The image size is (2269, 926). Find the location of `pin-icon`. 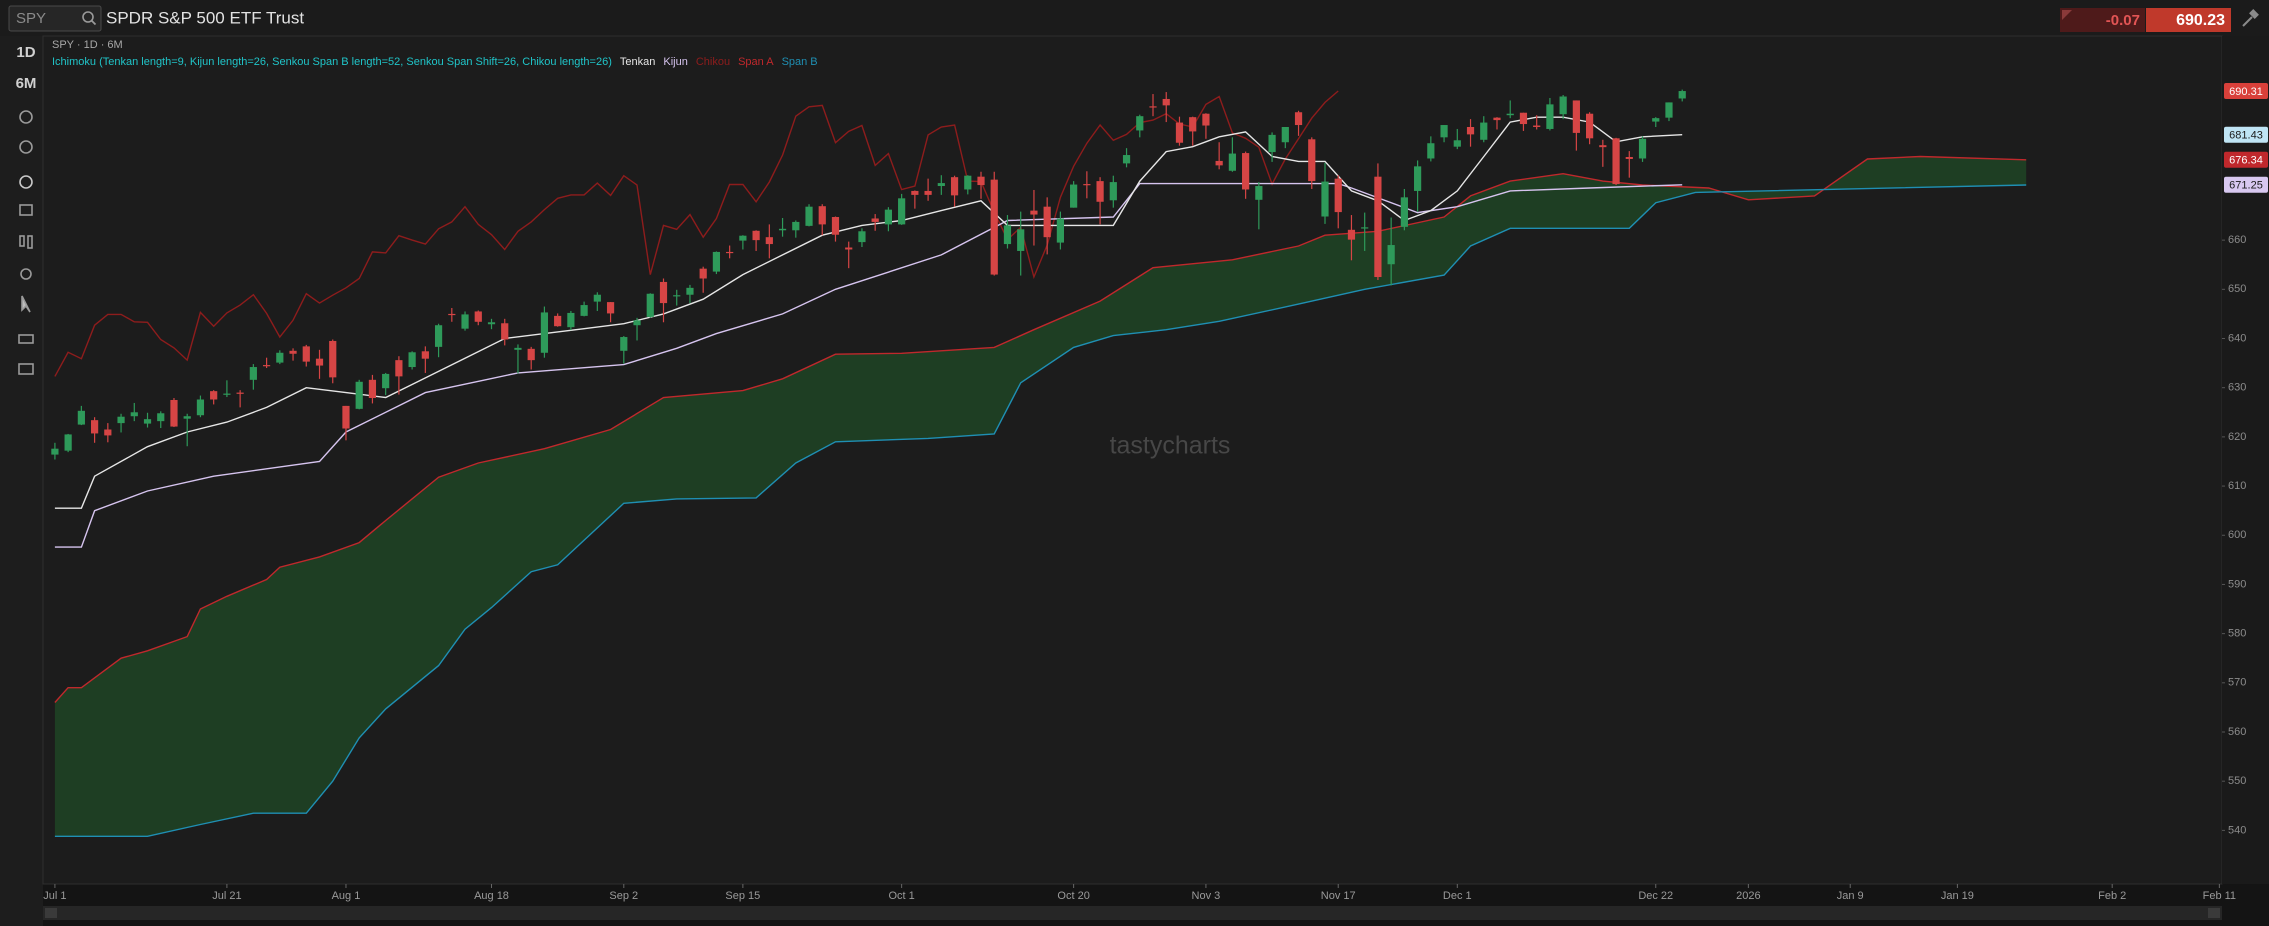

pin-icon is located at coordinates (2247, 21).